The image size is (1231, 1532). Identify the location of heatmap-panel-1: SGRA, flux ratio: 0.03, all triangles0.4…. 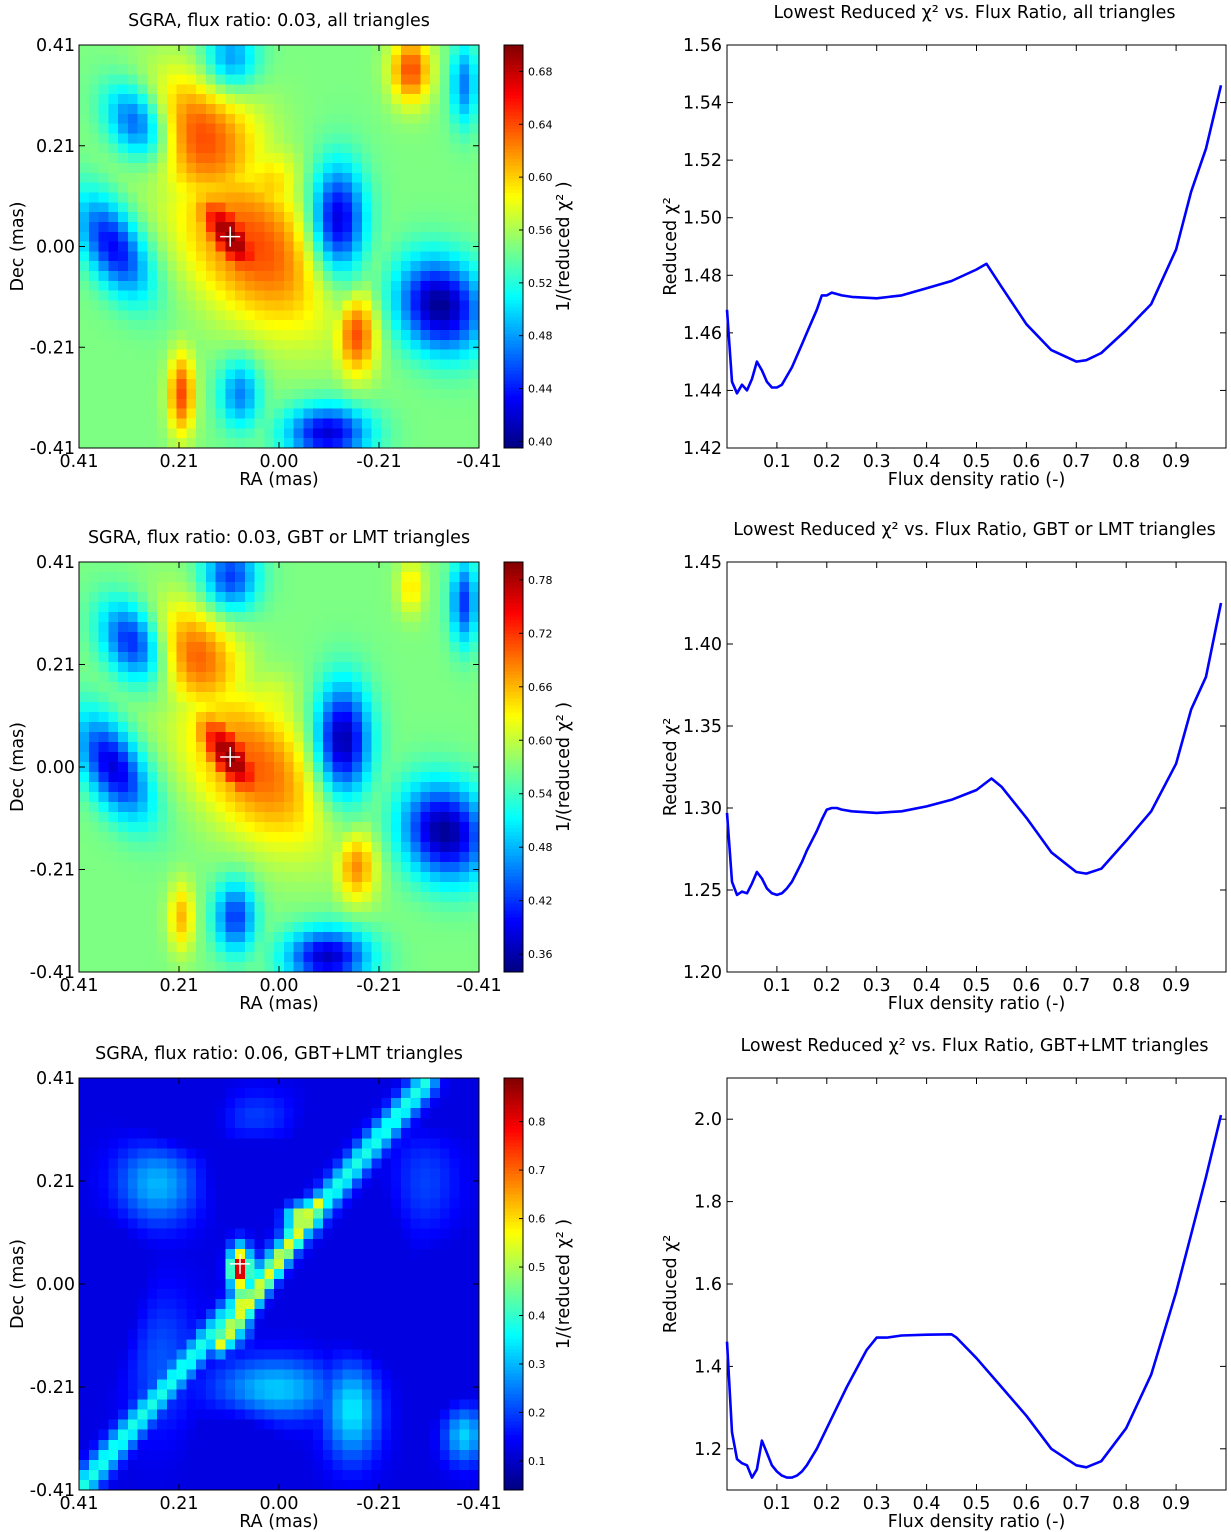
(291, 250).